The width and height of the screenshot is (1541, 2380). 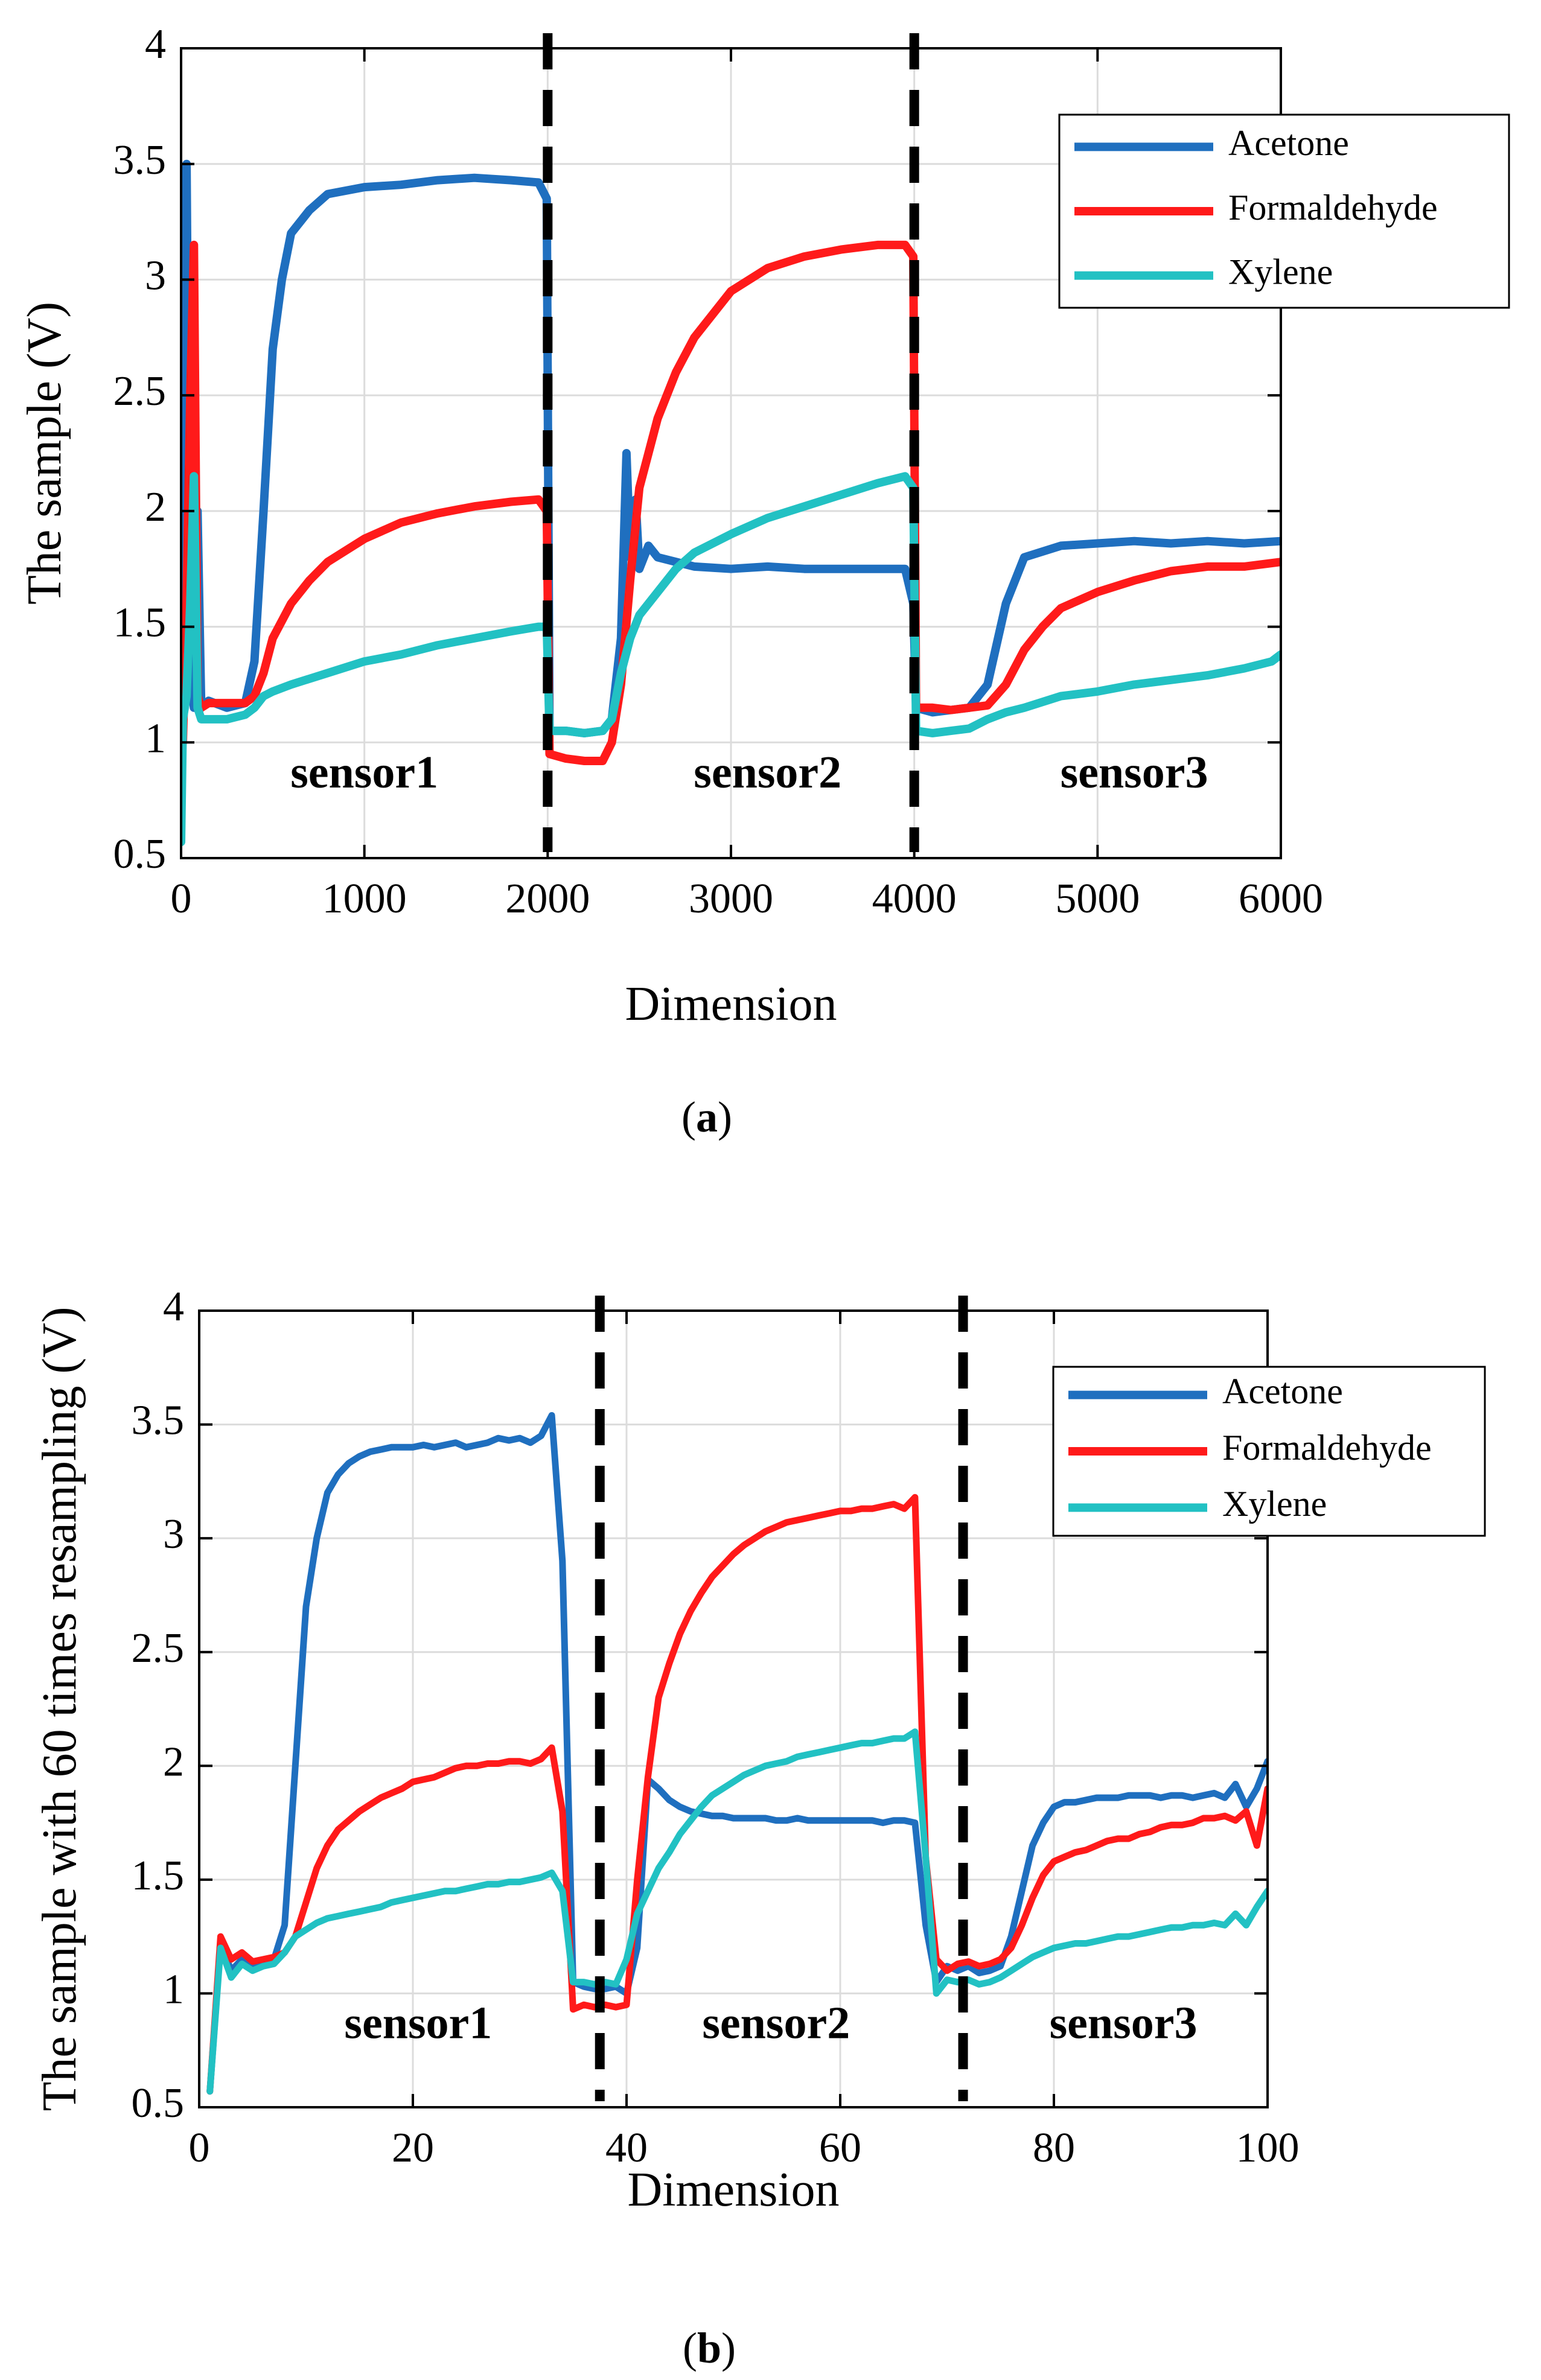 What do you see at coordinates (1281, 899) in the screenshot?
I see `x-tick-label: 6000` at bounding box center [1281, 899].